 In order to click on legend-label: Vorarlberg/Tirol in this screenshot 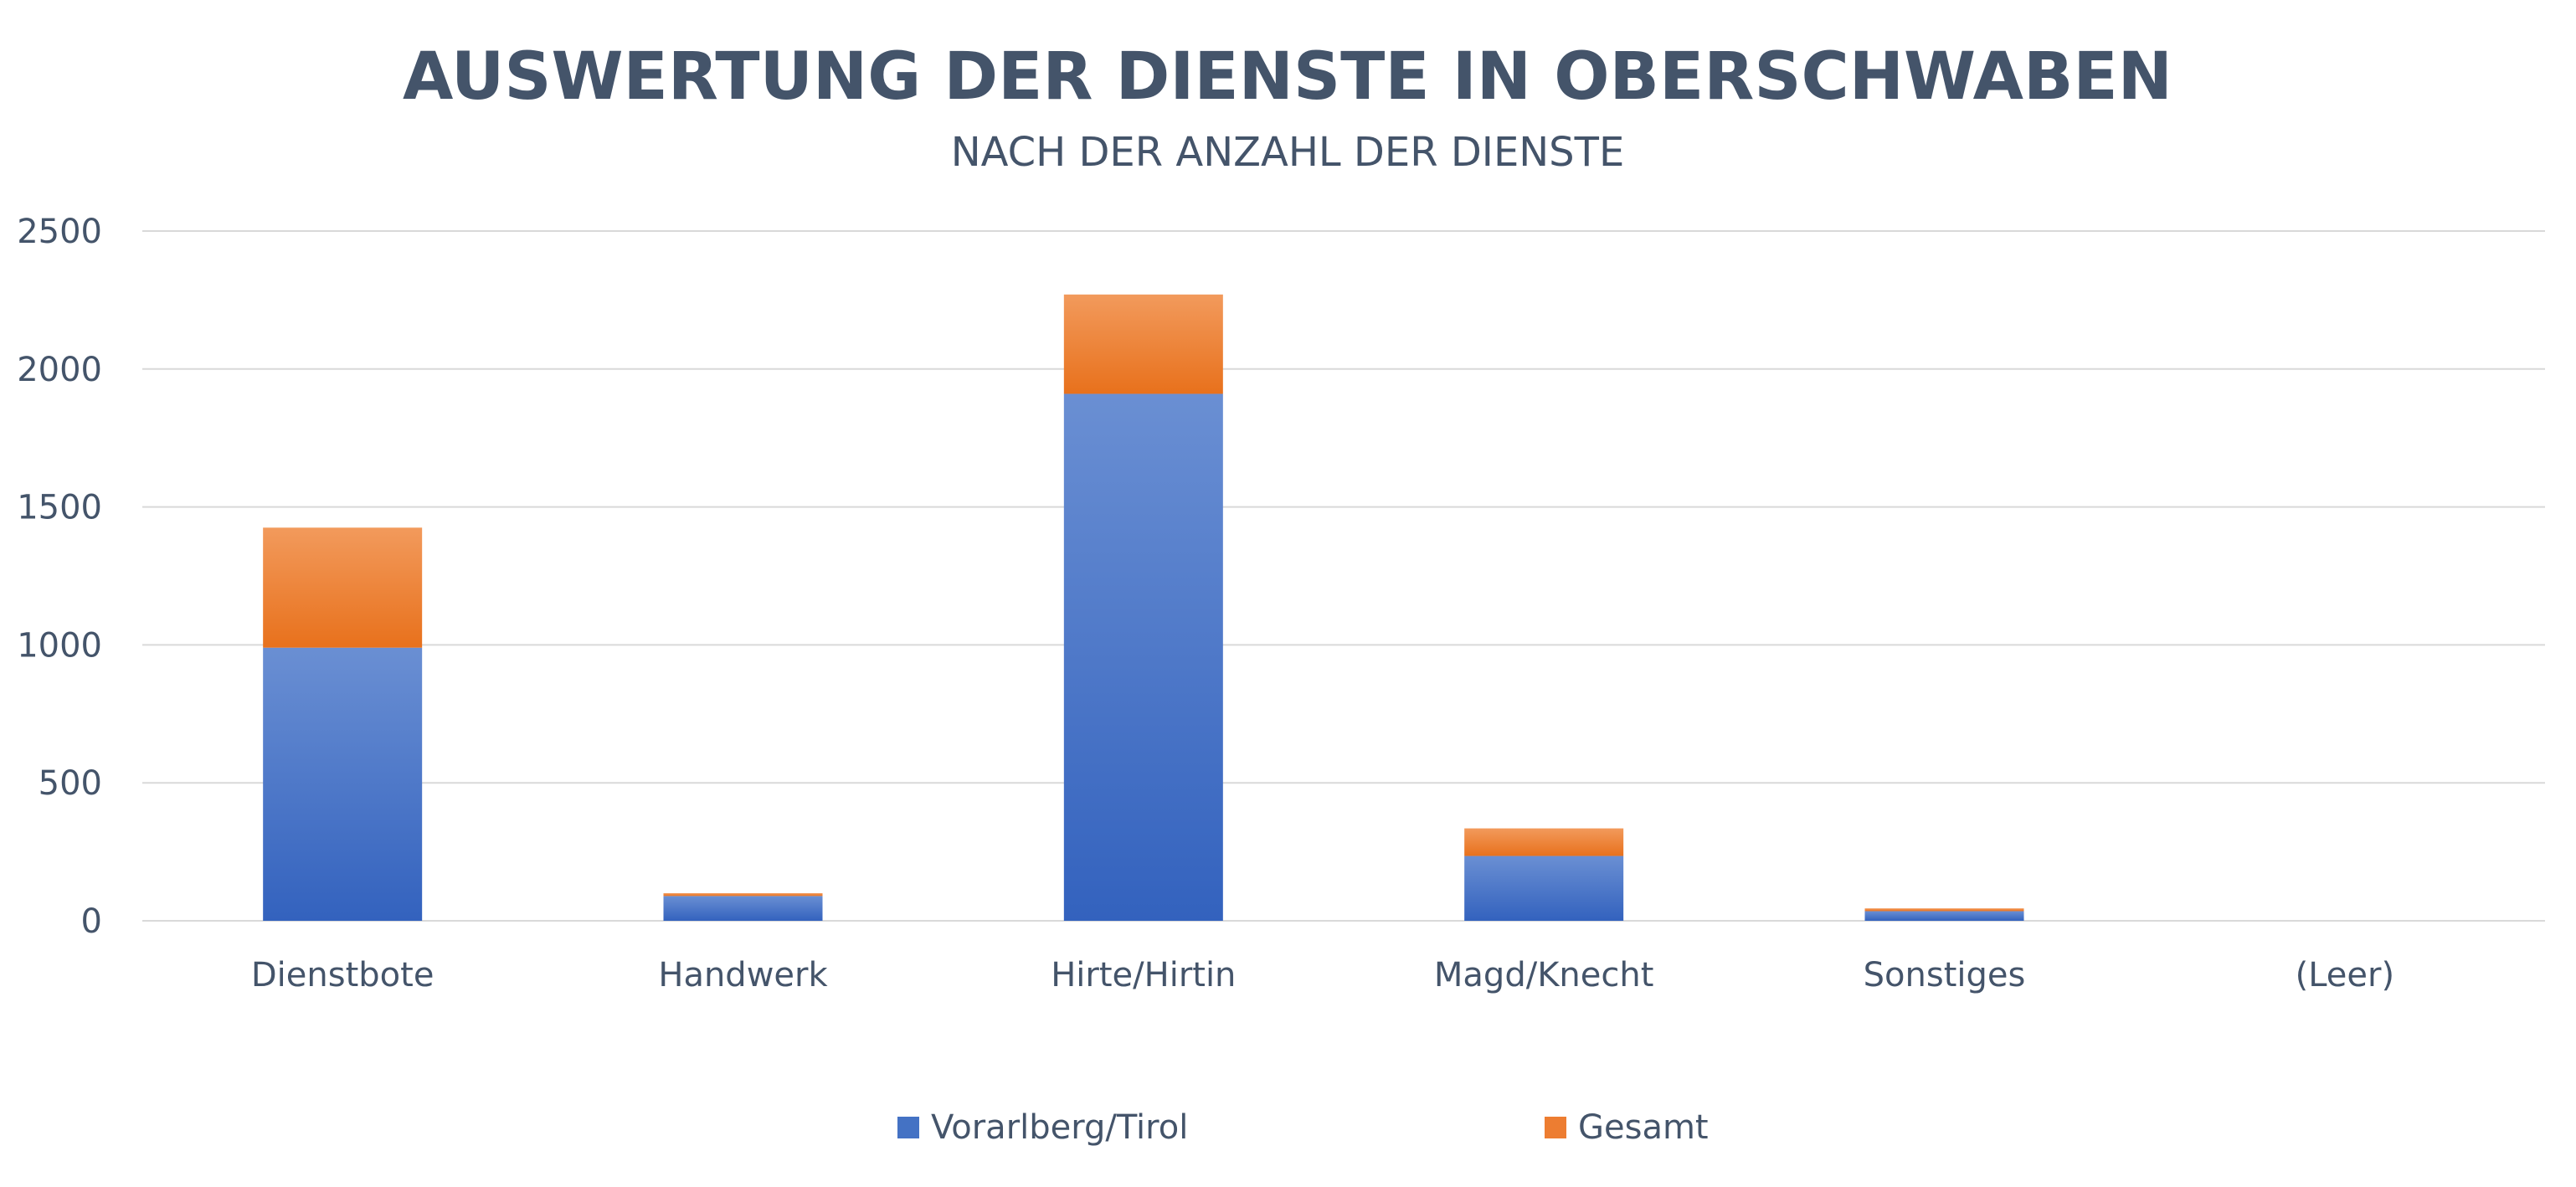, I will do `click(1059, 1127)`.